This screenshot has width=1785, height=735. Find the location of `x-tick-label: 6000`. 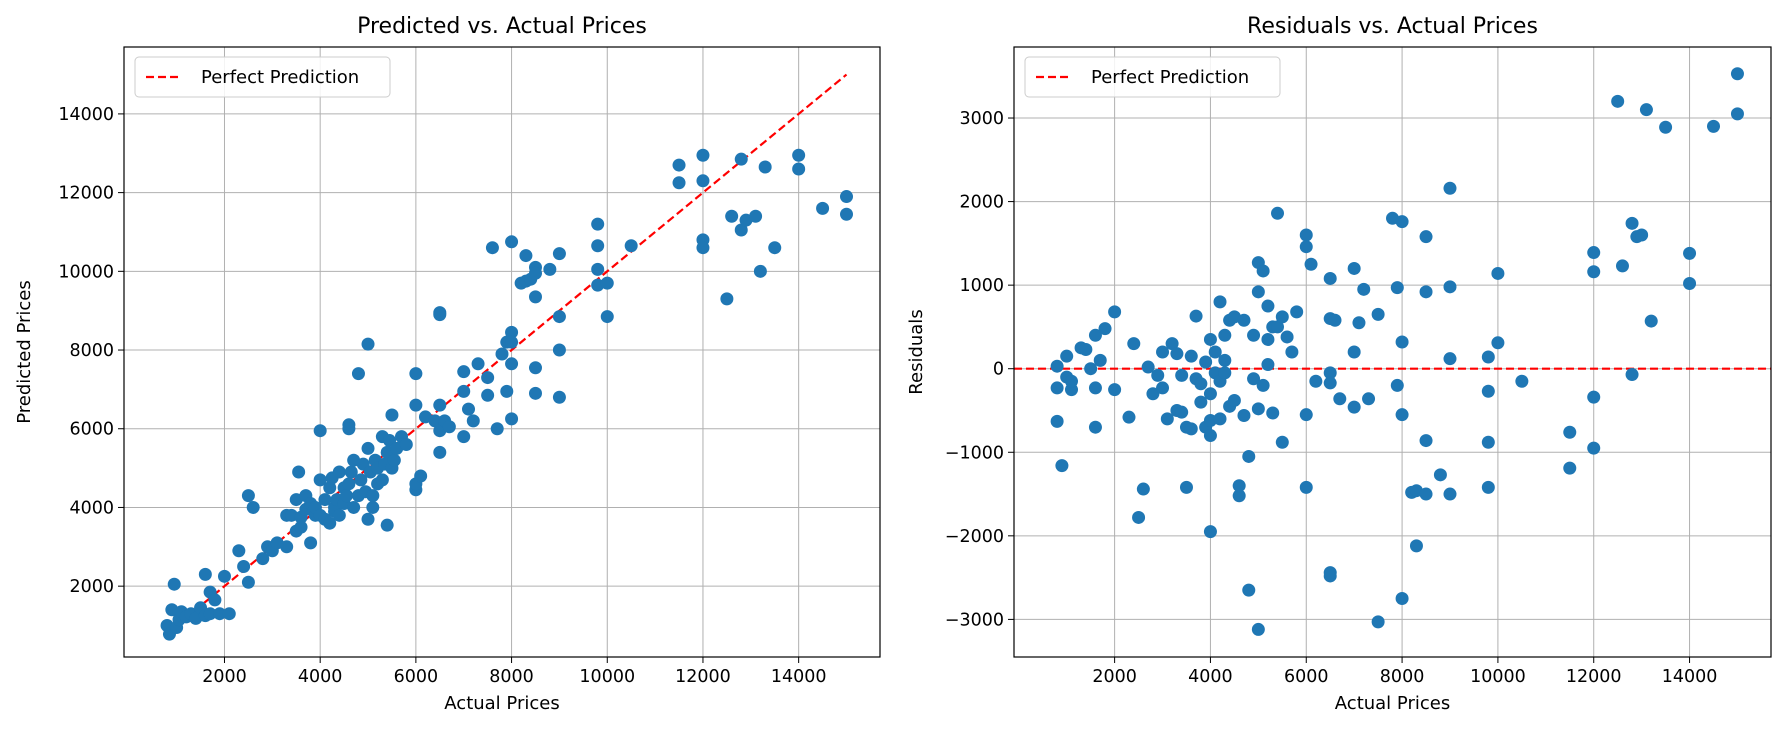

x-tick-label: 6000 is located at coordinates (1306, 677).